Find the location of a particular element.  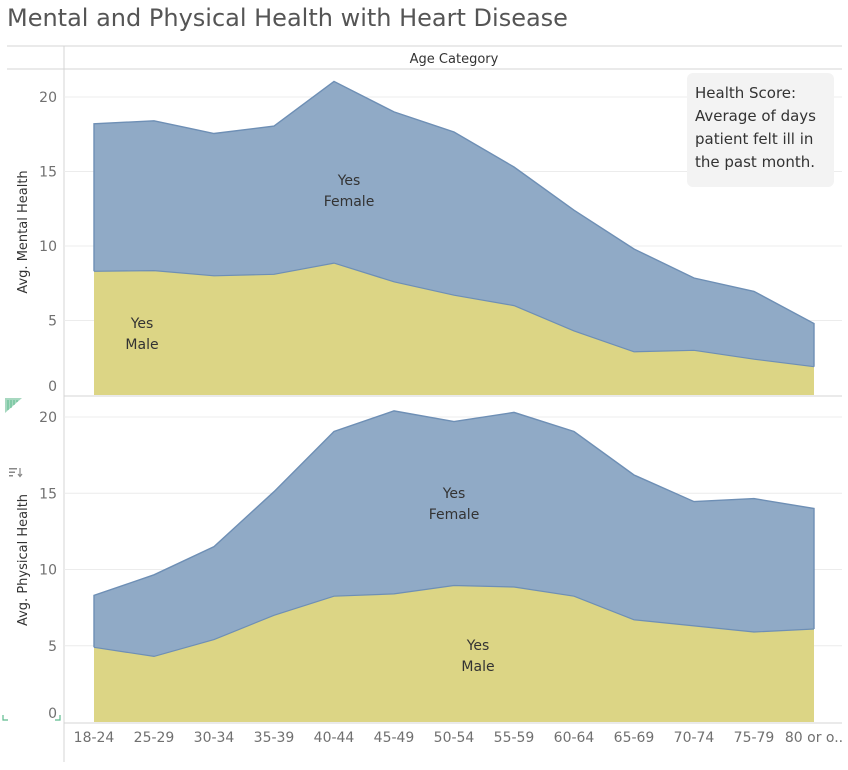

x-tick-label: 25-29 is located at coordinates (154, 738).